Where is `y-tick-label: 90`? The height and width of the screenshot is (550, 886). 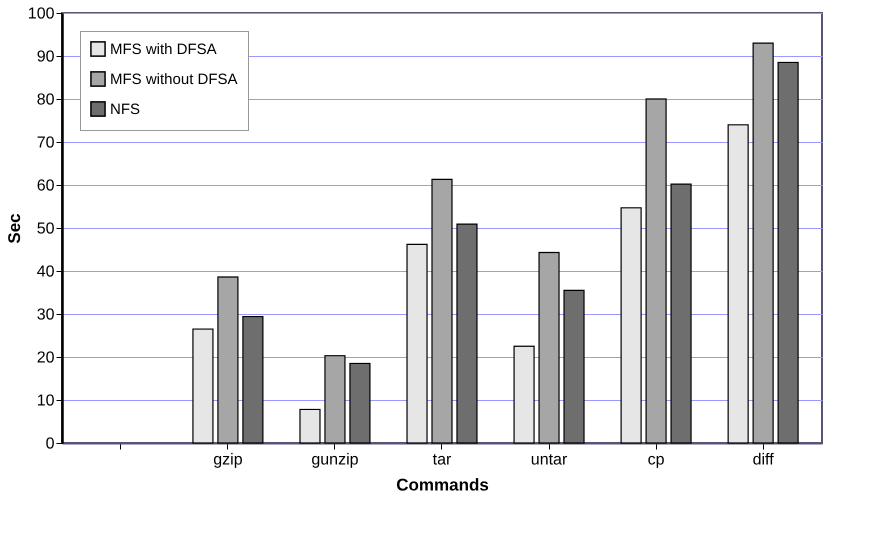 y-tick-label: 90 is located at coordinates (45, 57).